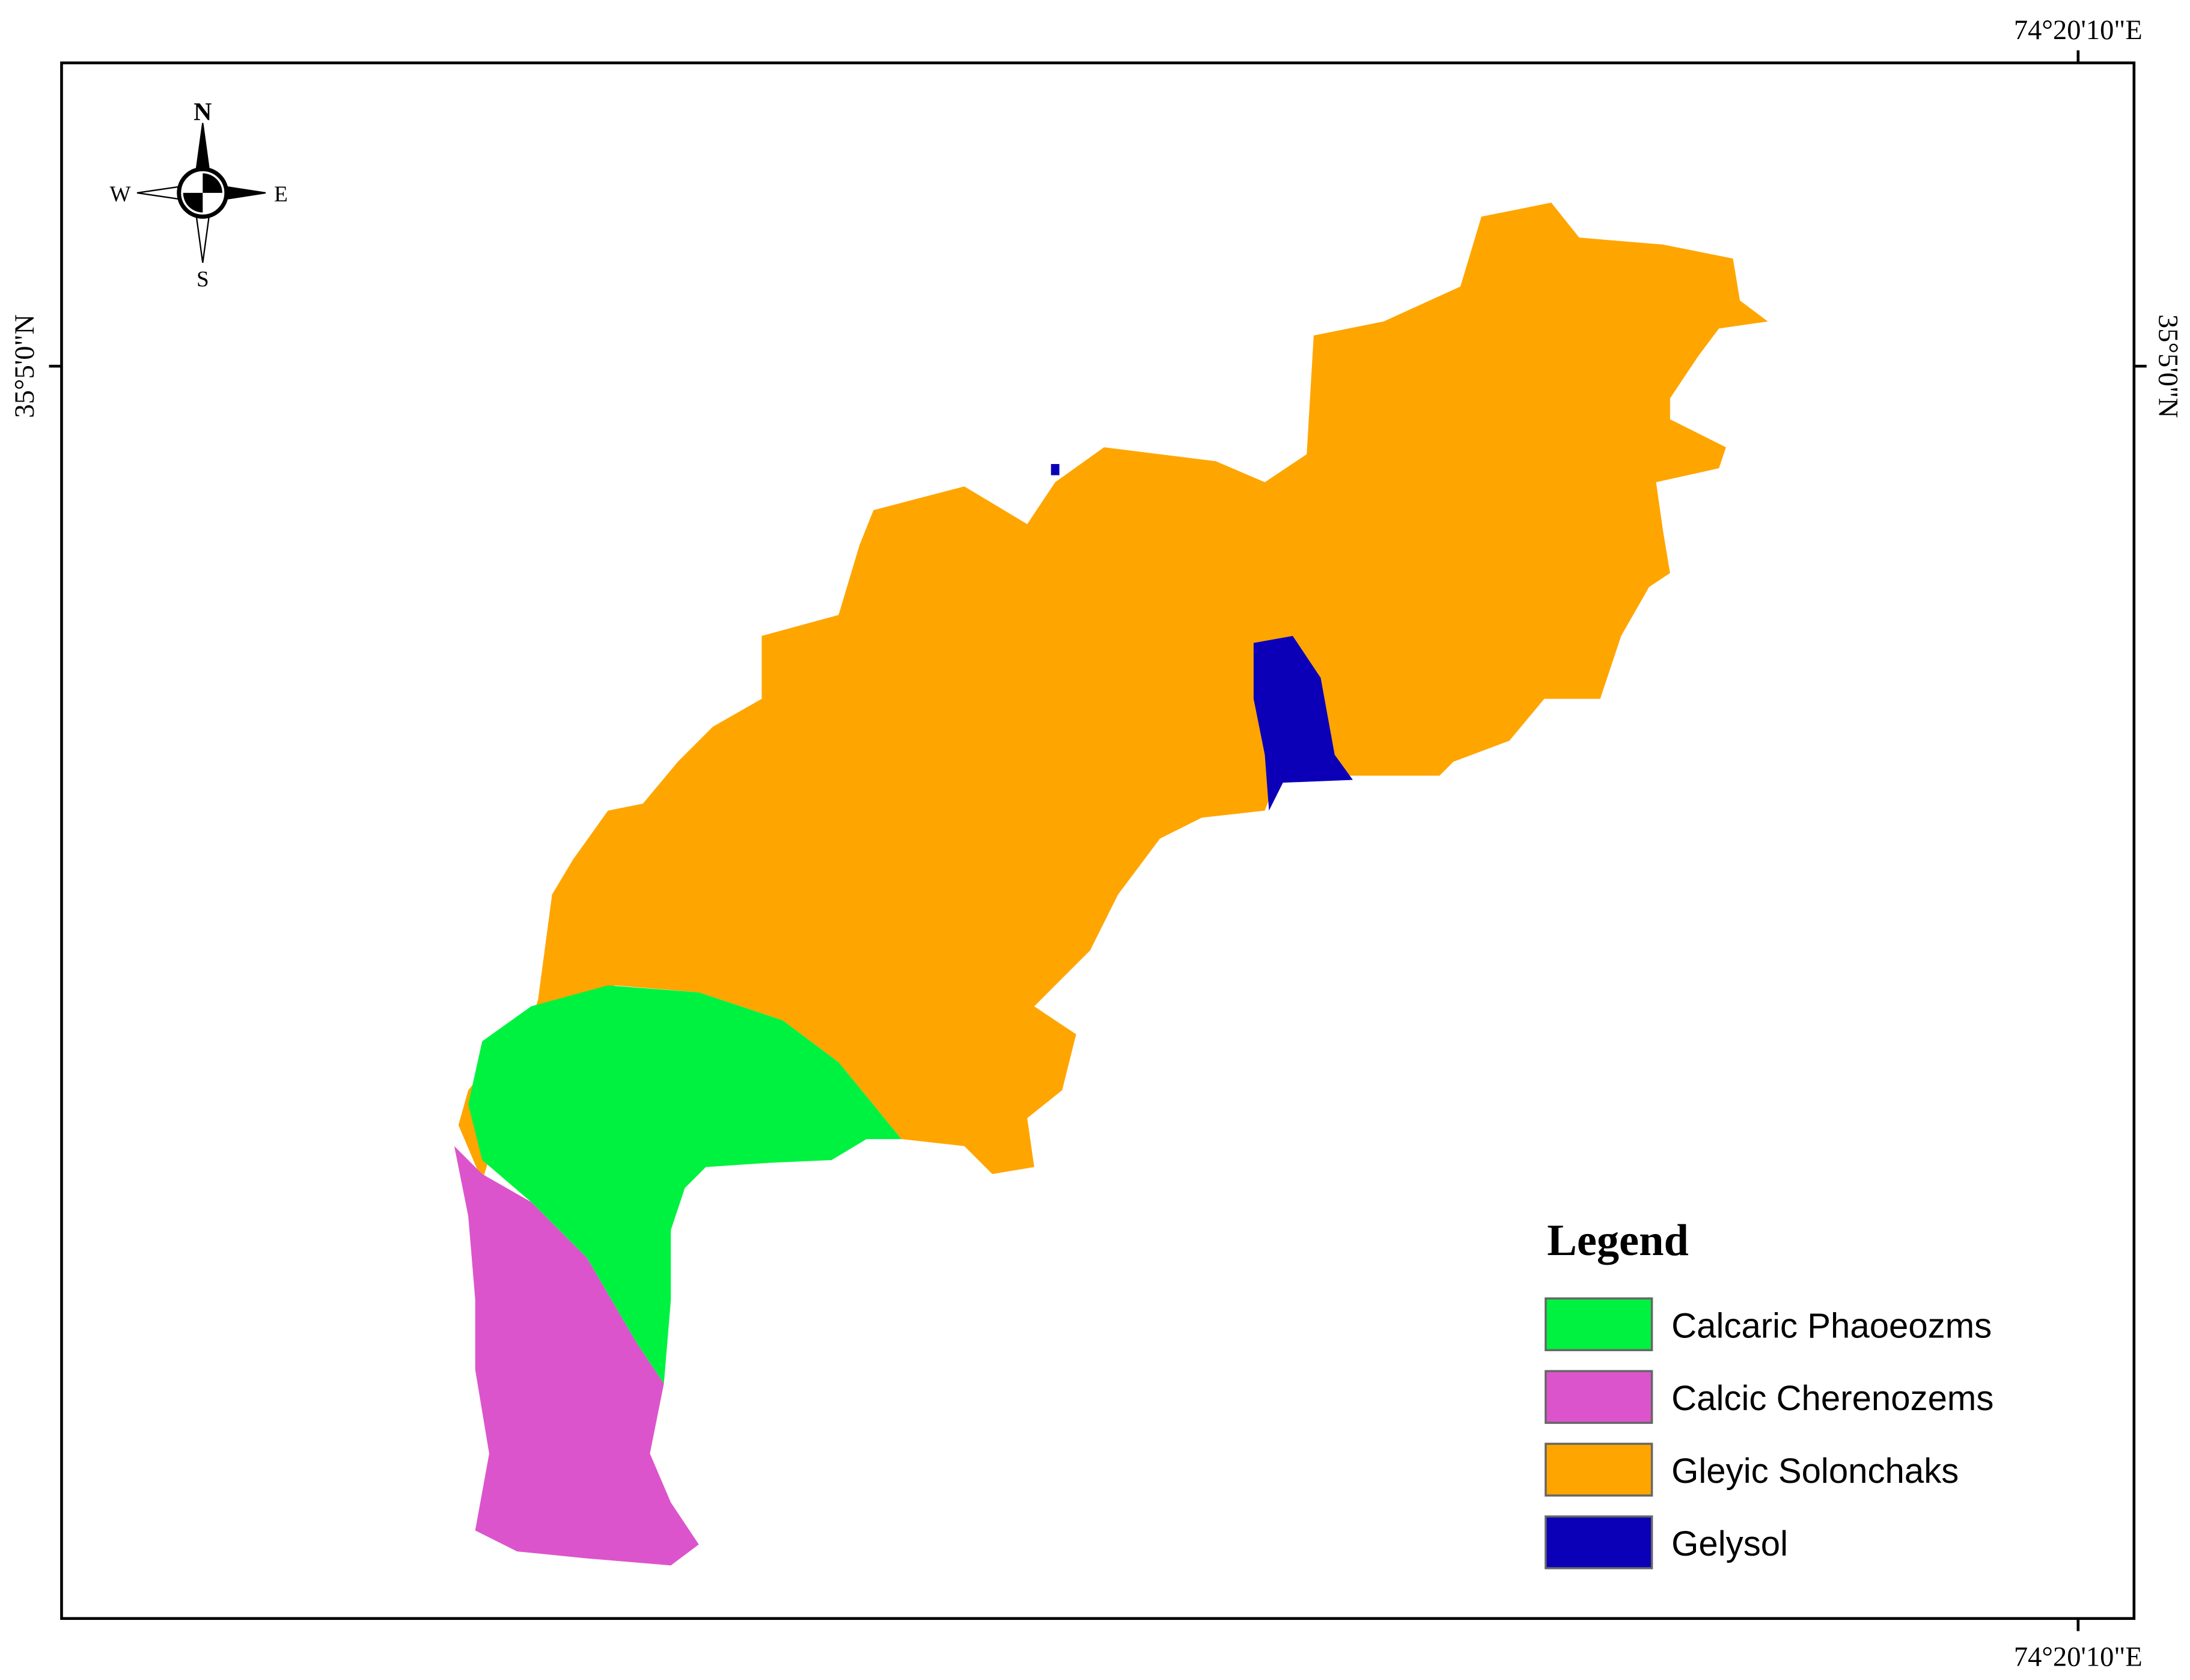 The height and width of the screenshot is (1680, 2190). Describe the element at coordinates (203, 113) in the screenshot. I see `compass-label: N` at that location.